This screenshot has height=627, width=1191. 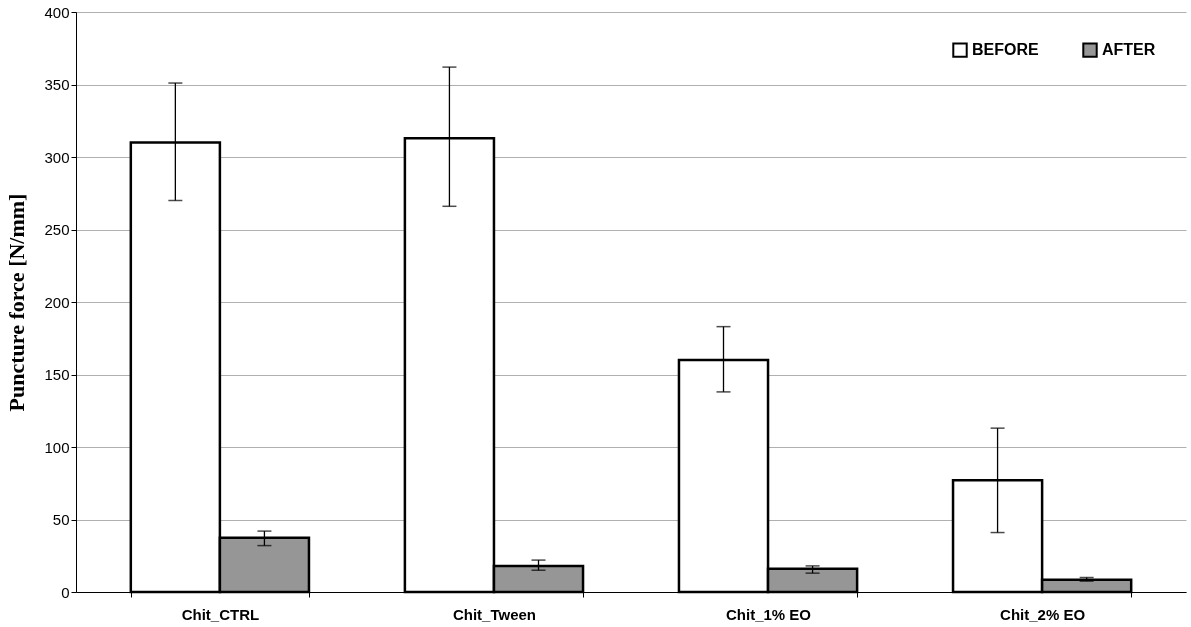 What do you see at coordinates (65, 592) in the screenshot?
I see `y-tick-label: 0` at bounding box center [65, 592].